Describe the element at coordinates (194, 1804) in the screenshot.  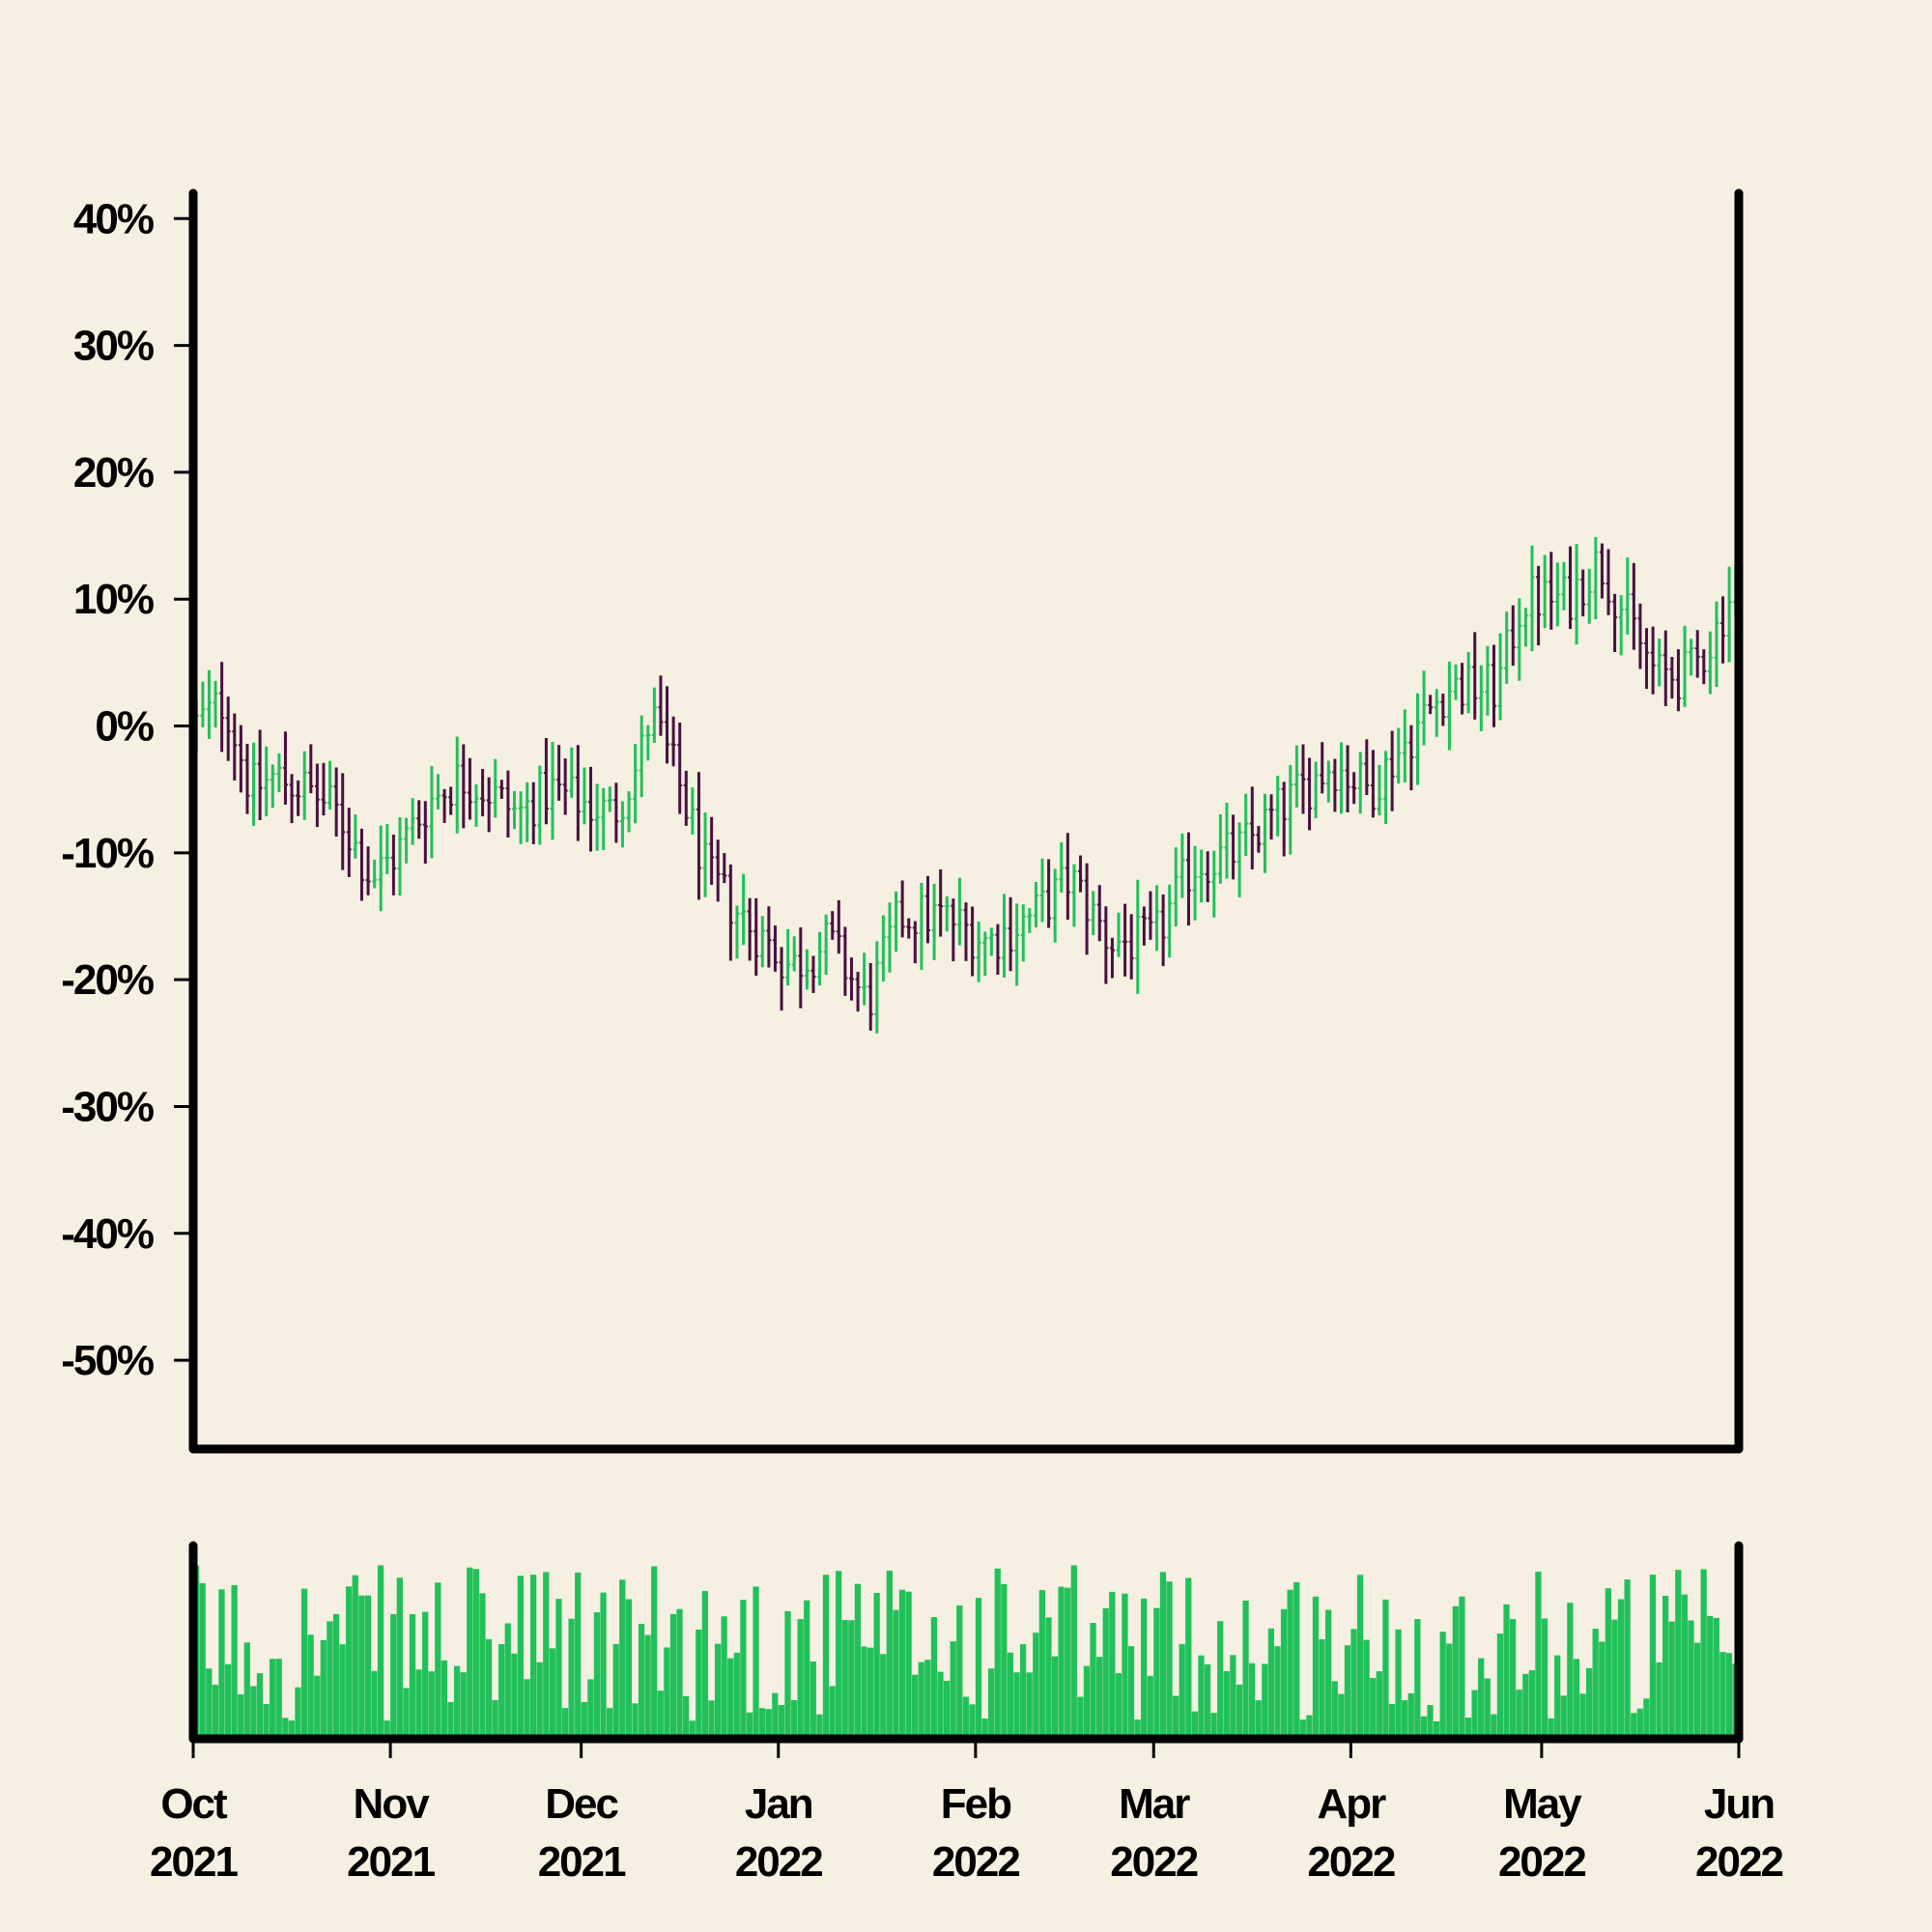
I see `x-tick-label-month: Oct` at that location.